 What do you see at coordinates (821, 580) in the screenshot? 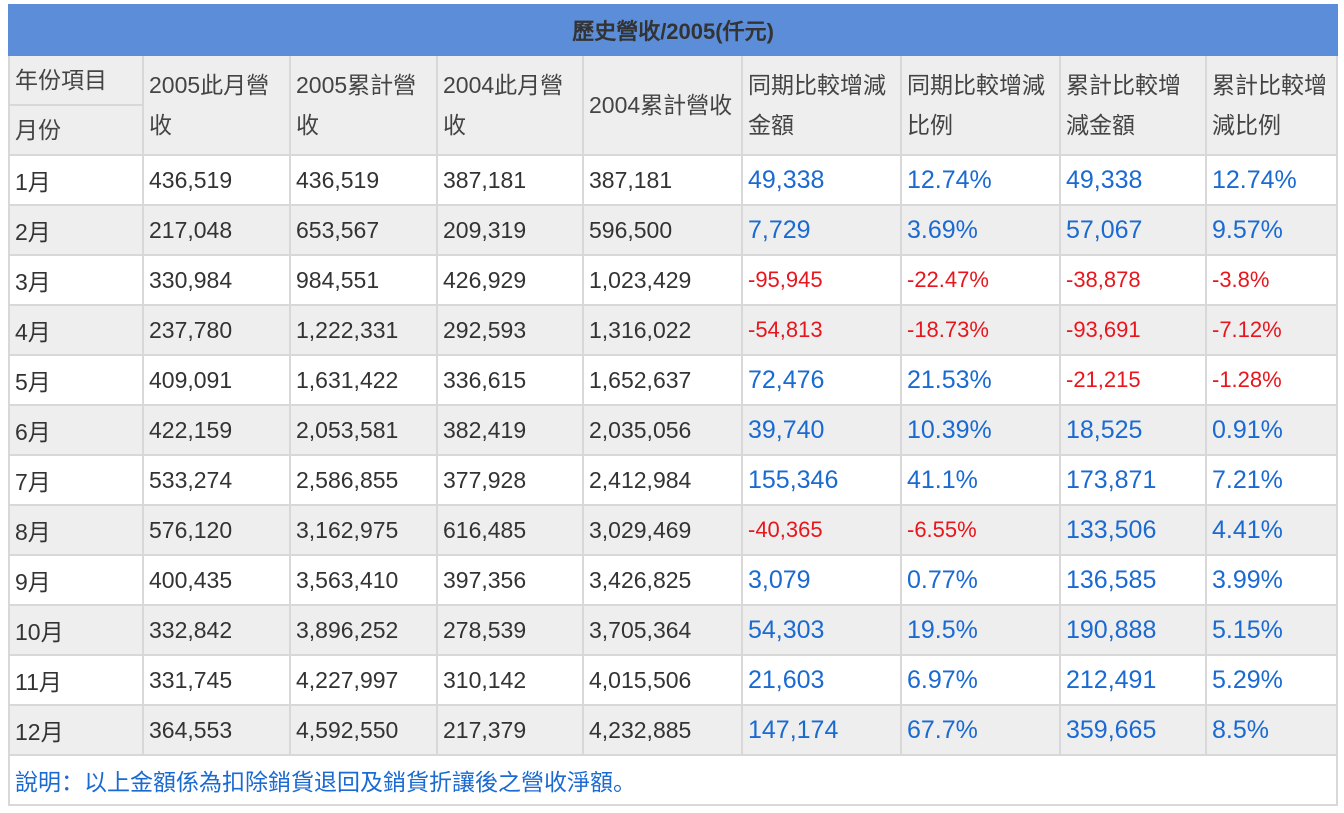
I see `yoy-change-amount: 3,079` at bounding box center [821, 580].